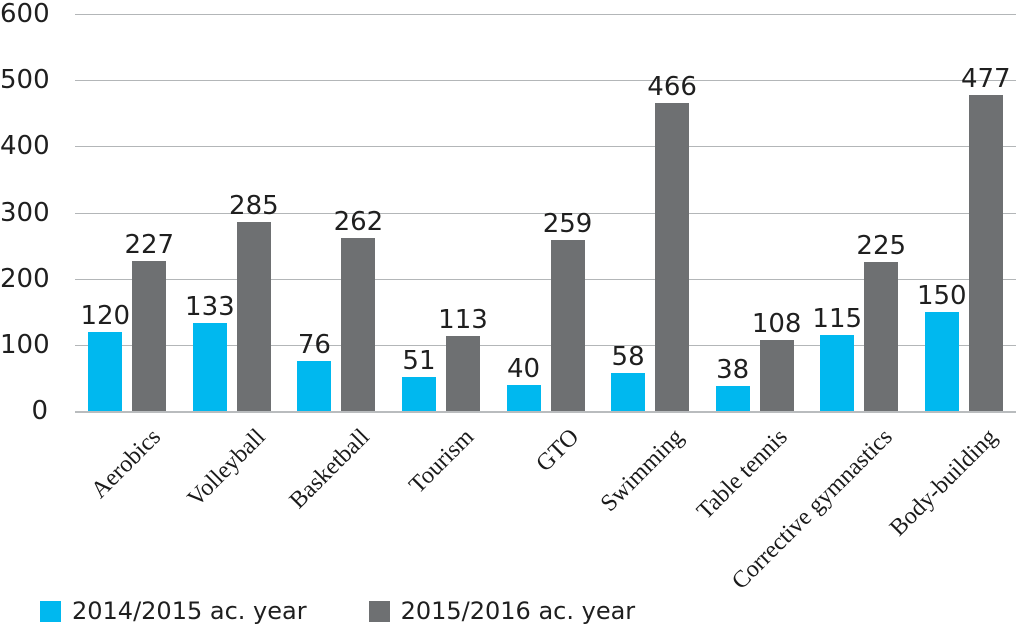  I want to click on bar-wrap: 108, so click(776, 360).